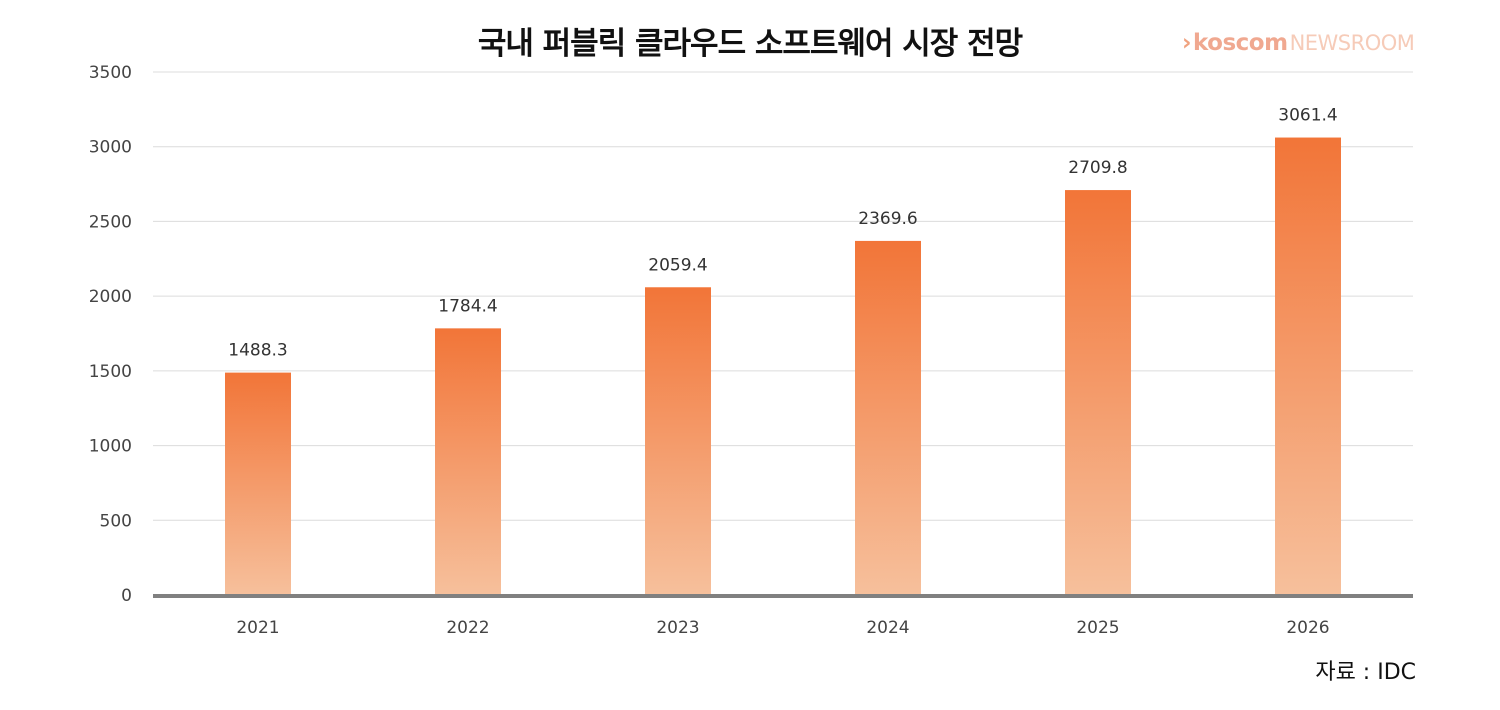  Describe the element at coordinates (1097, 168) in the screenshot. I see `data-label-2025: 2709.8` at that location.